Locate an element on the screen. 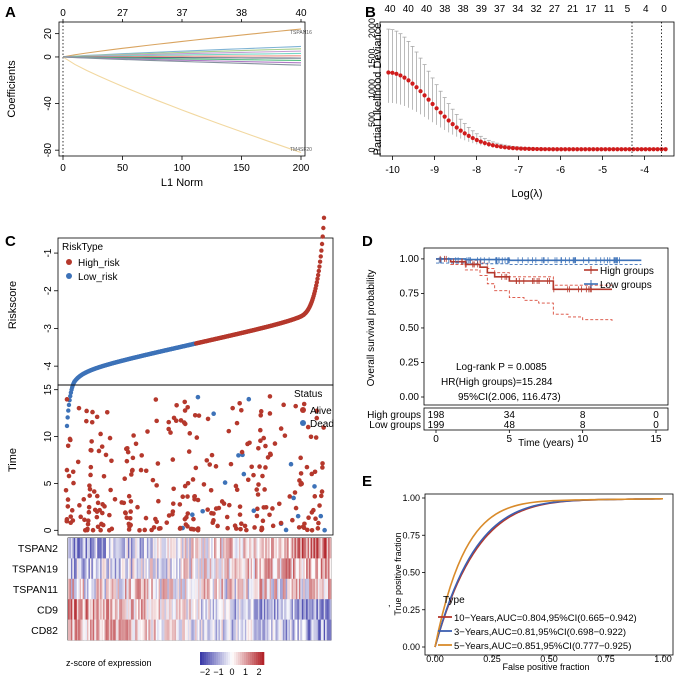 This screenshot has width=682, height=683. x-tick-label: 0.00 is located at coordinates (435, 659).